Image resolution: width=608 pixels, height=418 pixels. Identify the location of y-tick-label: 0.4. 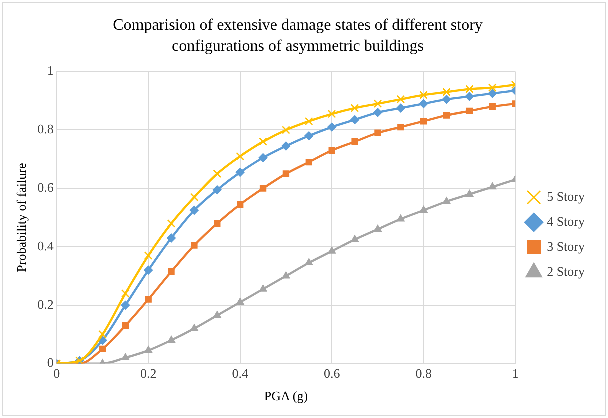
(46, 246).